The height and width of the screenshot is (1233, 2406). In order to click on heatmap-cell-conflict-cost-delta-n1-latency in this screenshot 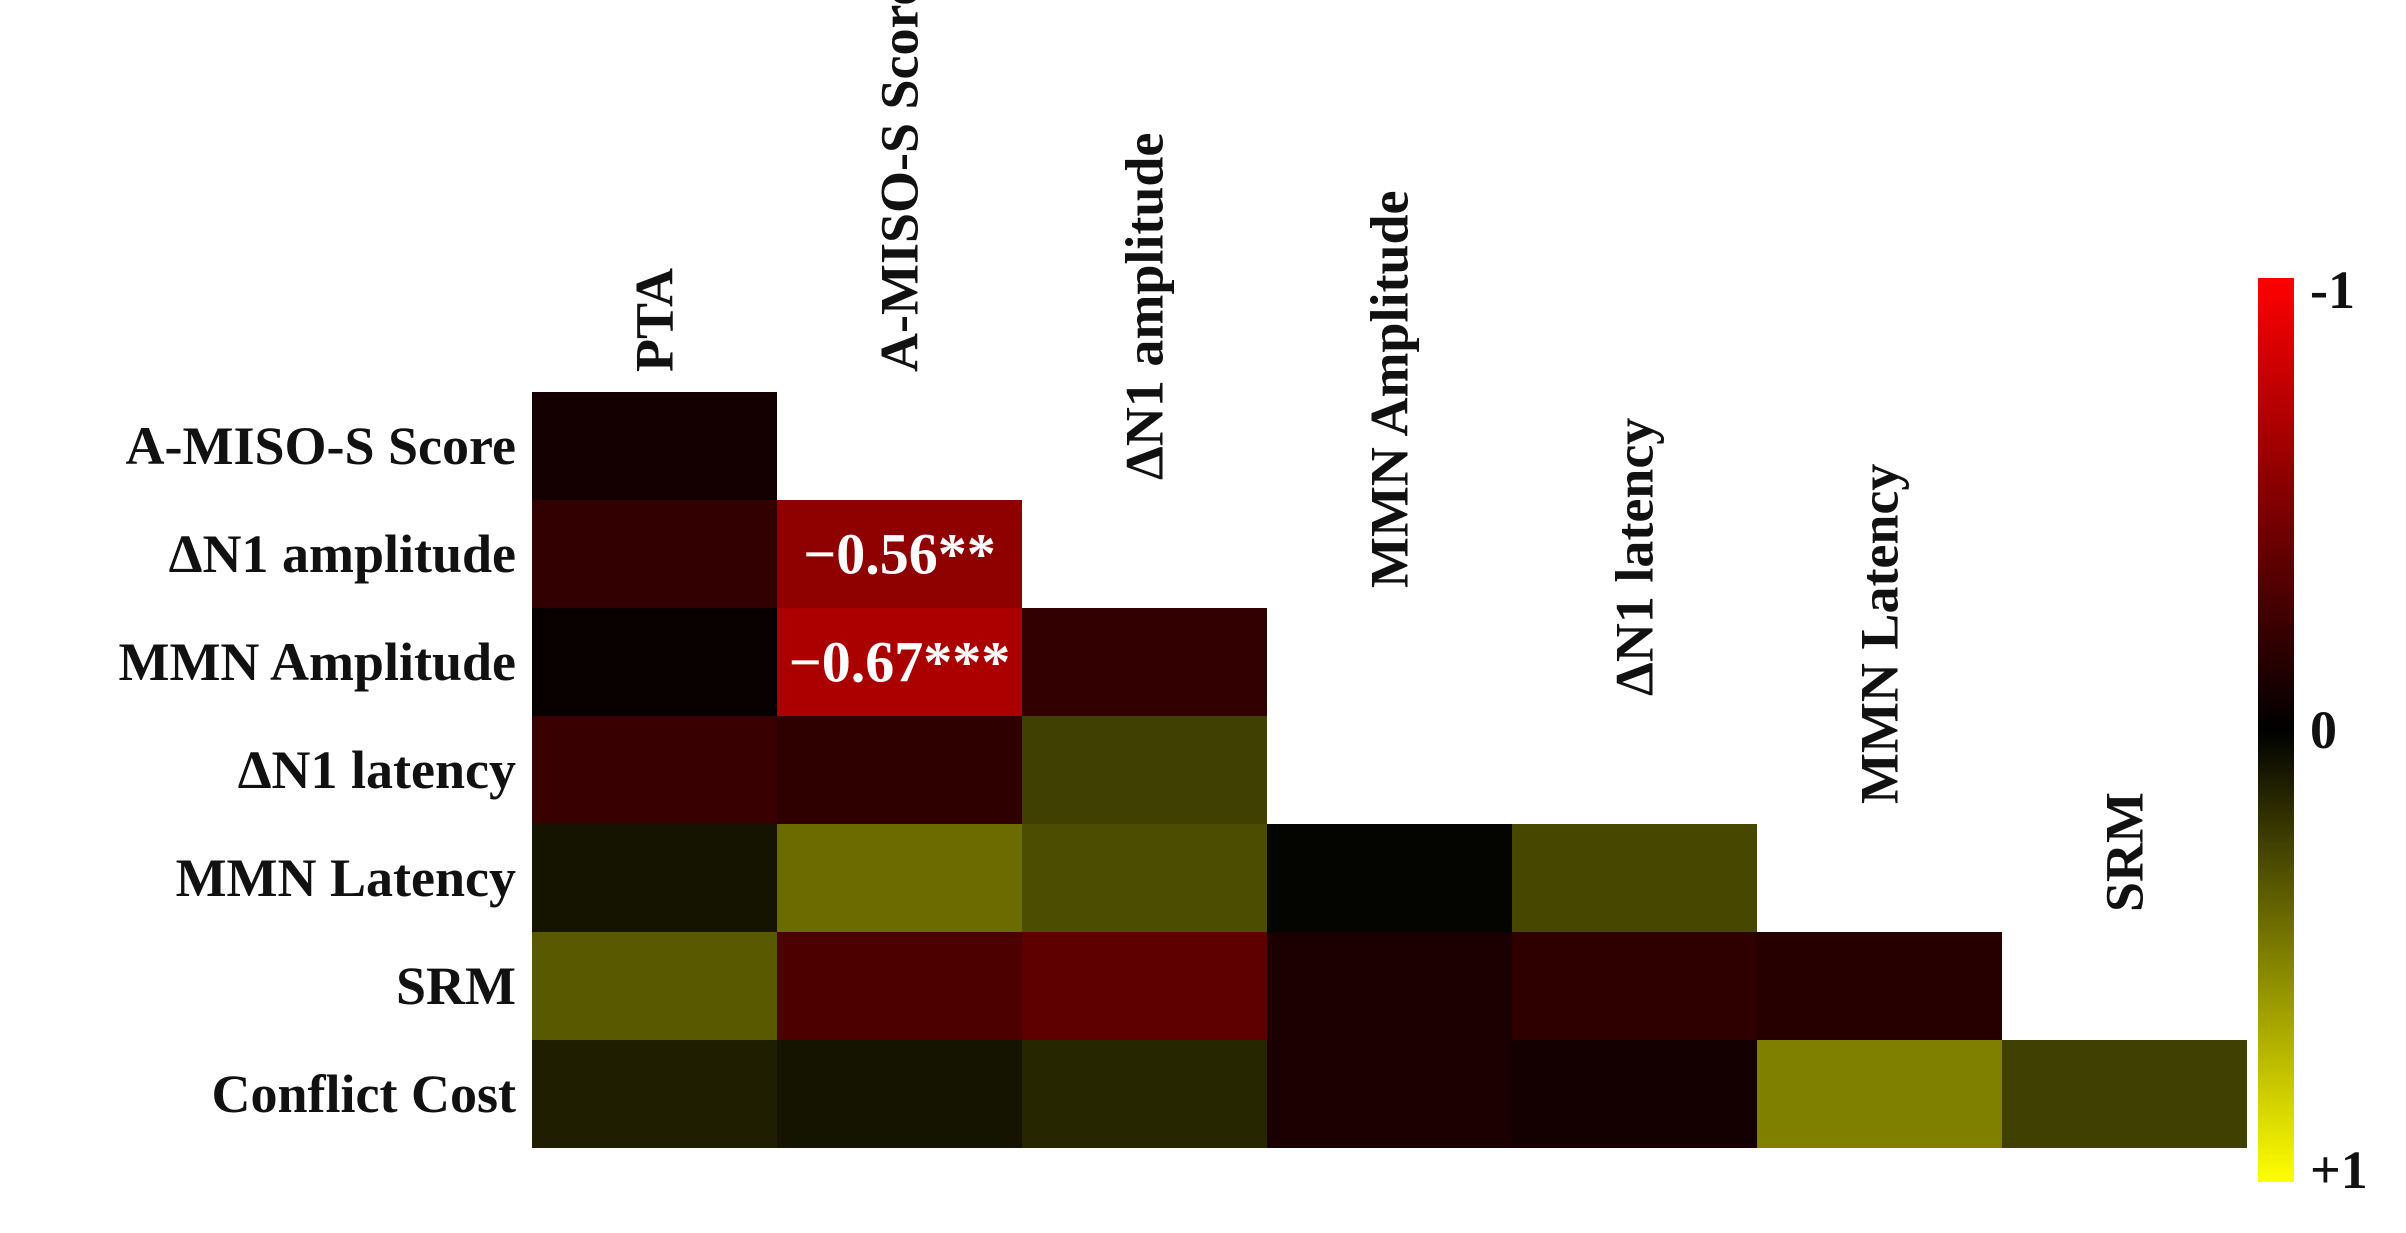, I will do `click(1634, 1094)`.